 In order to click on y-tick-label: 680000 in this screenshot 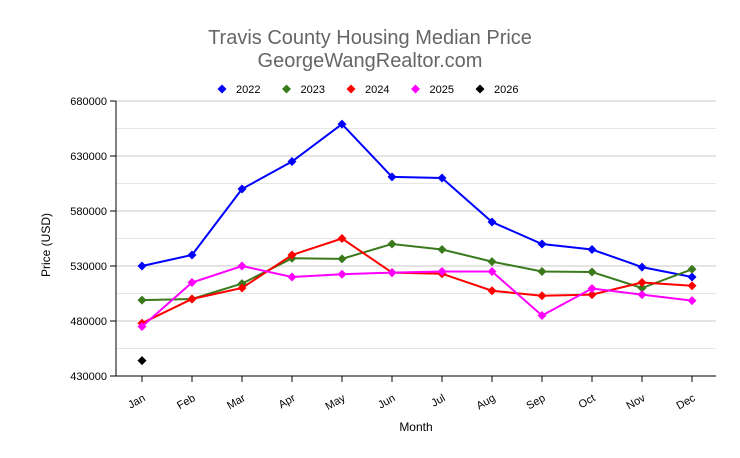, I will do `click(88, 102)`.